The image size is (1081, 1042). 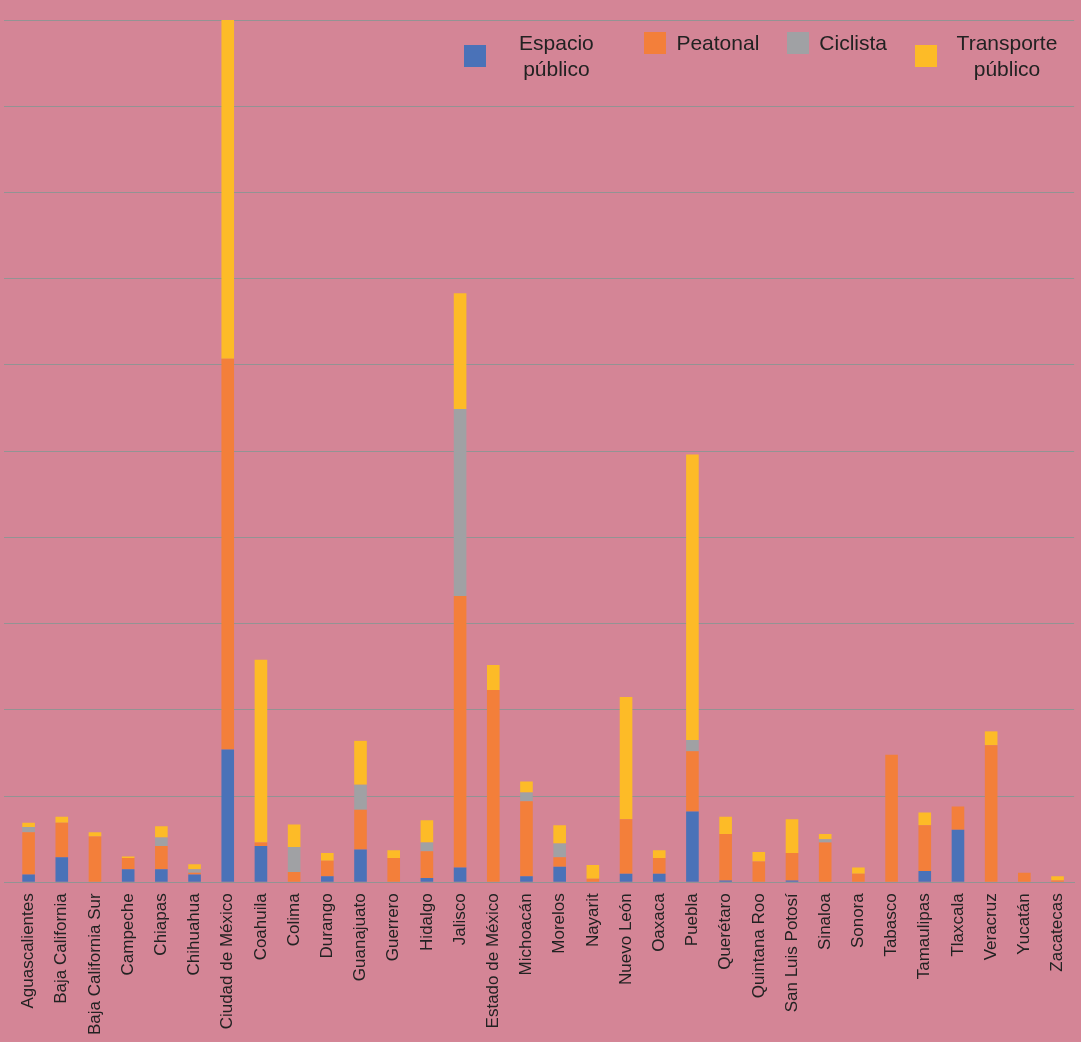 I want to click on x-tick-label: Ciudad de México, so click(x=227, y=961).